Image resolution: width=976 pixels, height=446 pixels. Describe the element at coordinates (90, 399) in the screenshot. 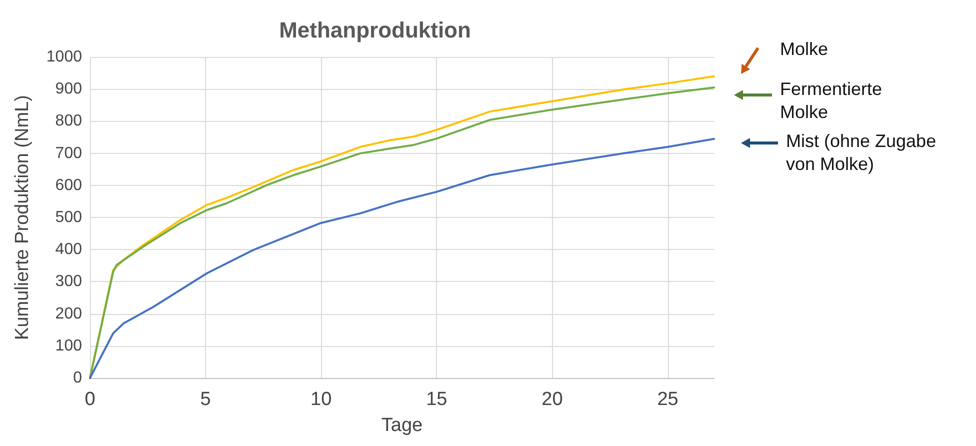

I see `x-tick-label: 0` at that location.